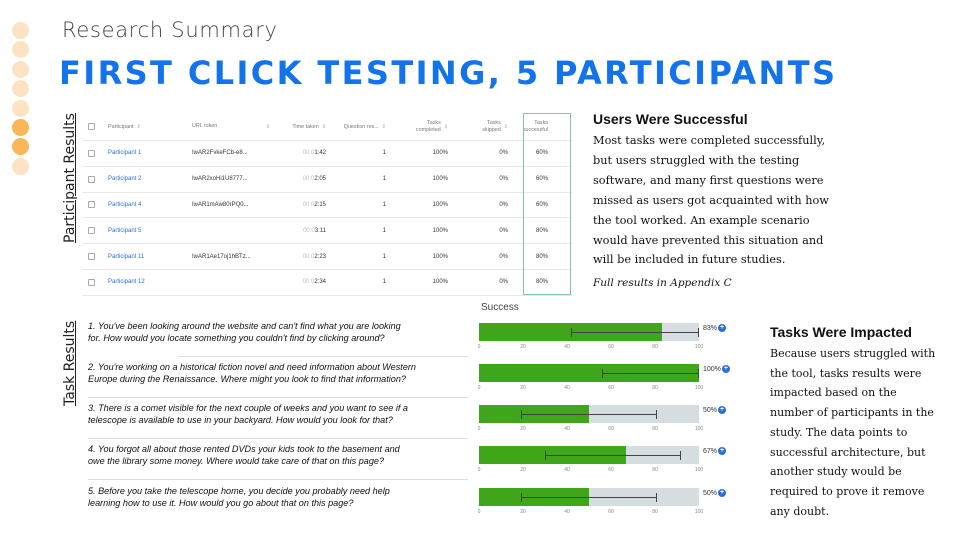  Describe the element at coordinates (500, 307) in the screenshot. I see `success-column-header: Success` at that location.